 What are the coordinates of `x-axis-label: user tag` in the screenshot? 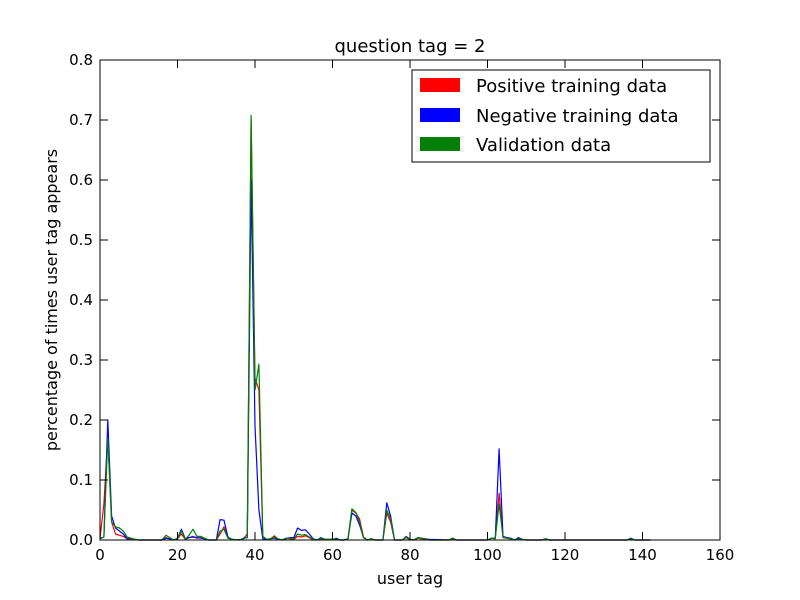 It's located at (410, 578).